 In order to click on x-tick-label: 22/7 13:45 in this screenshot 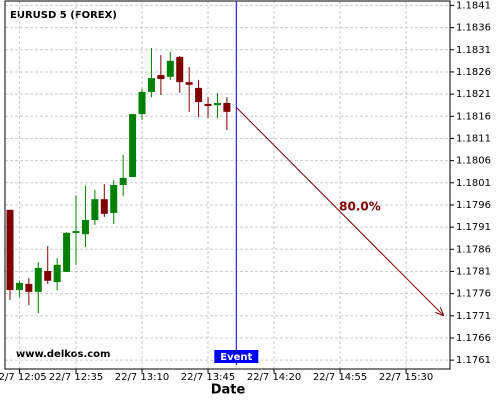, I will do `click(208, 377)`.